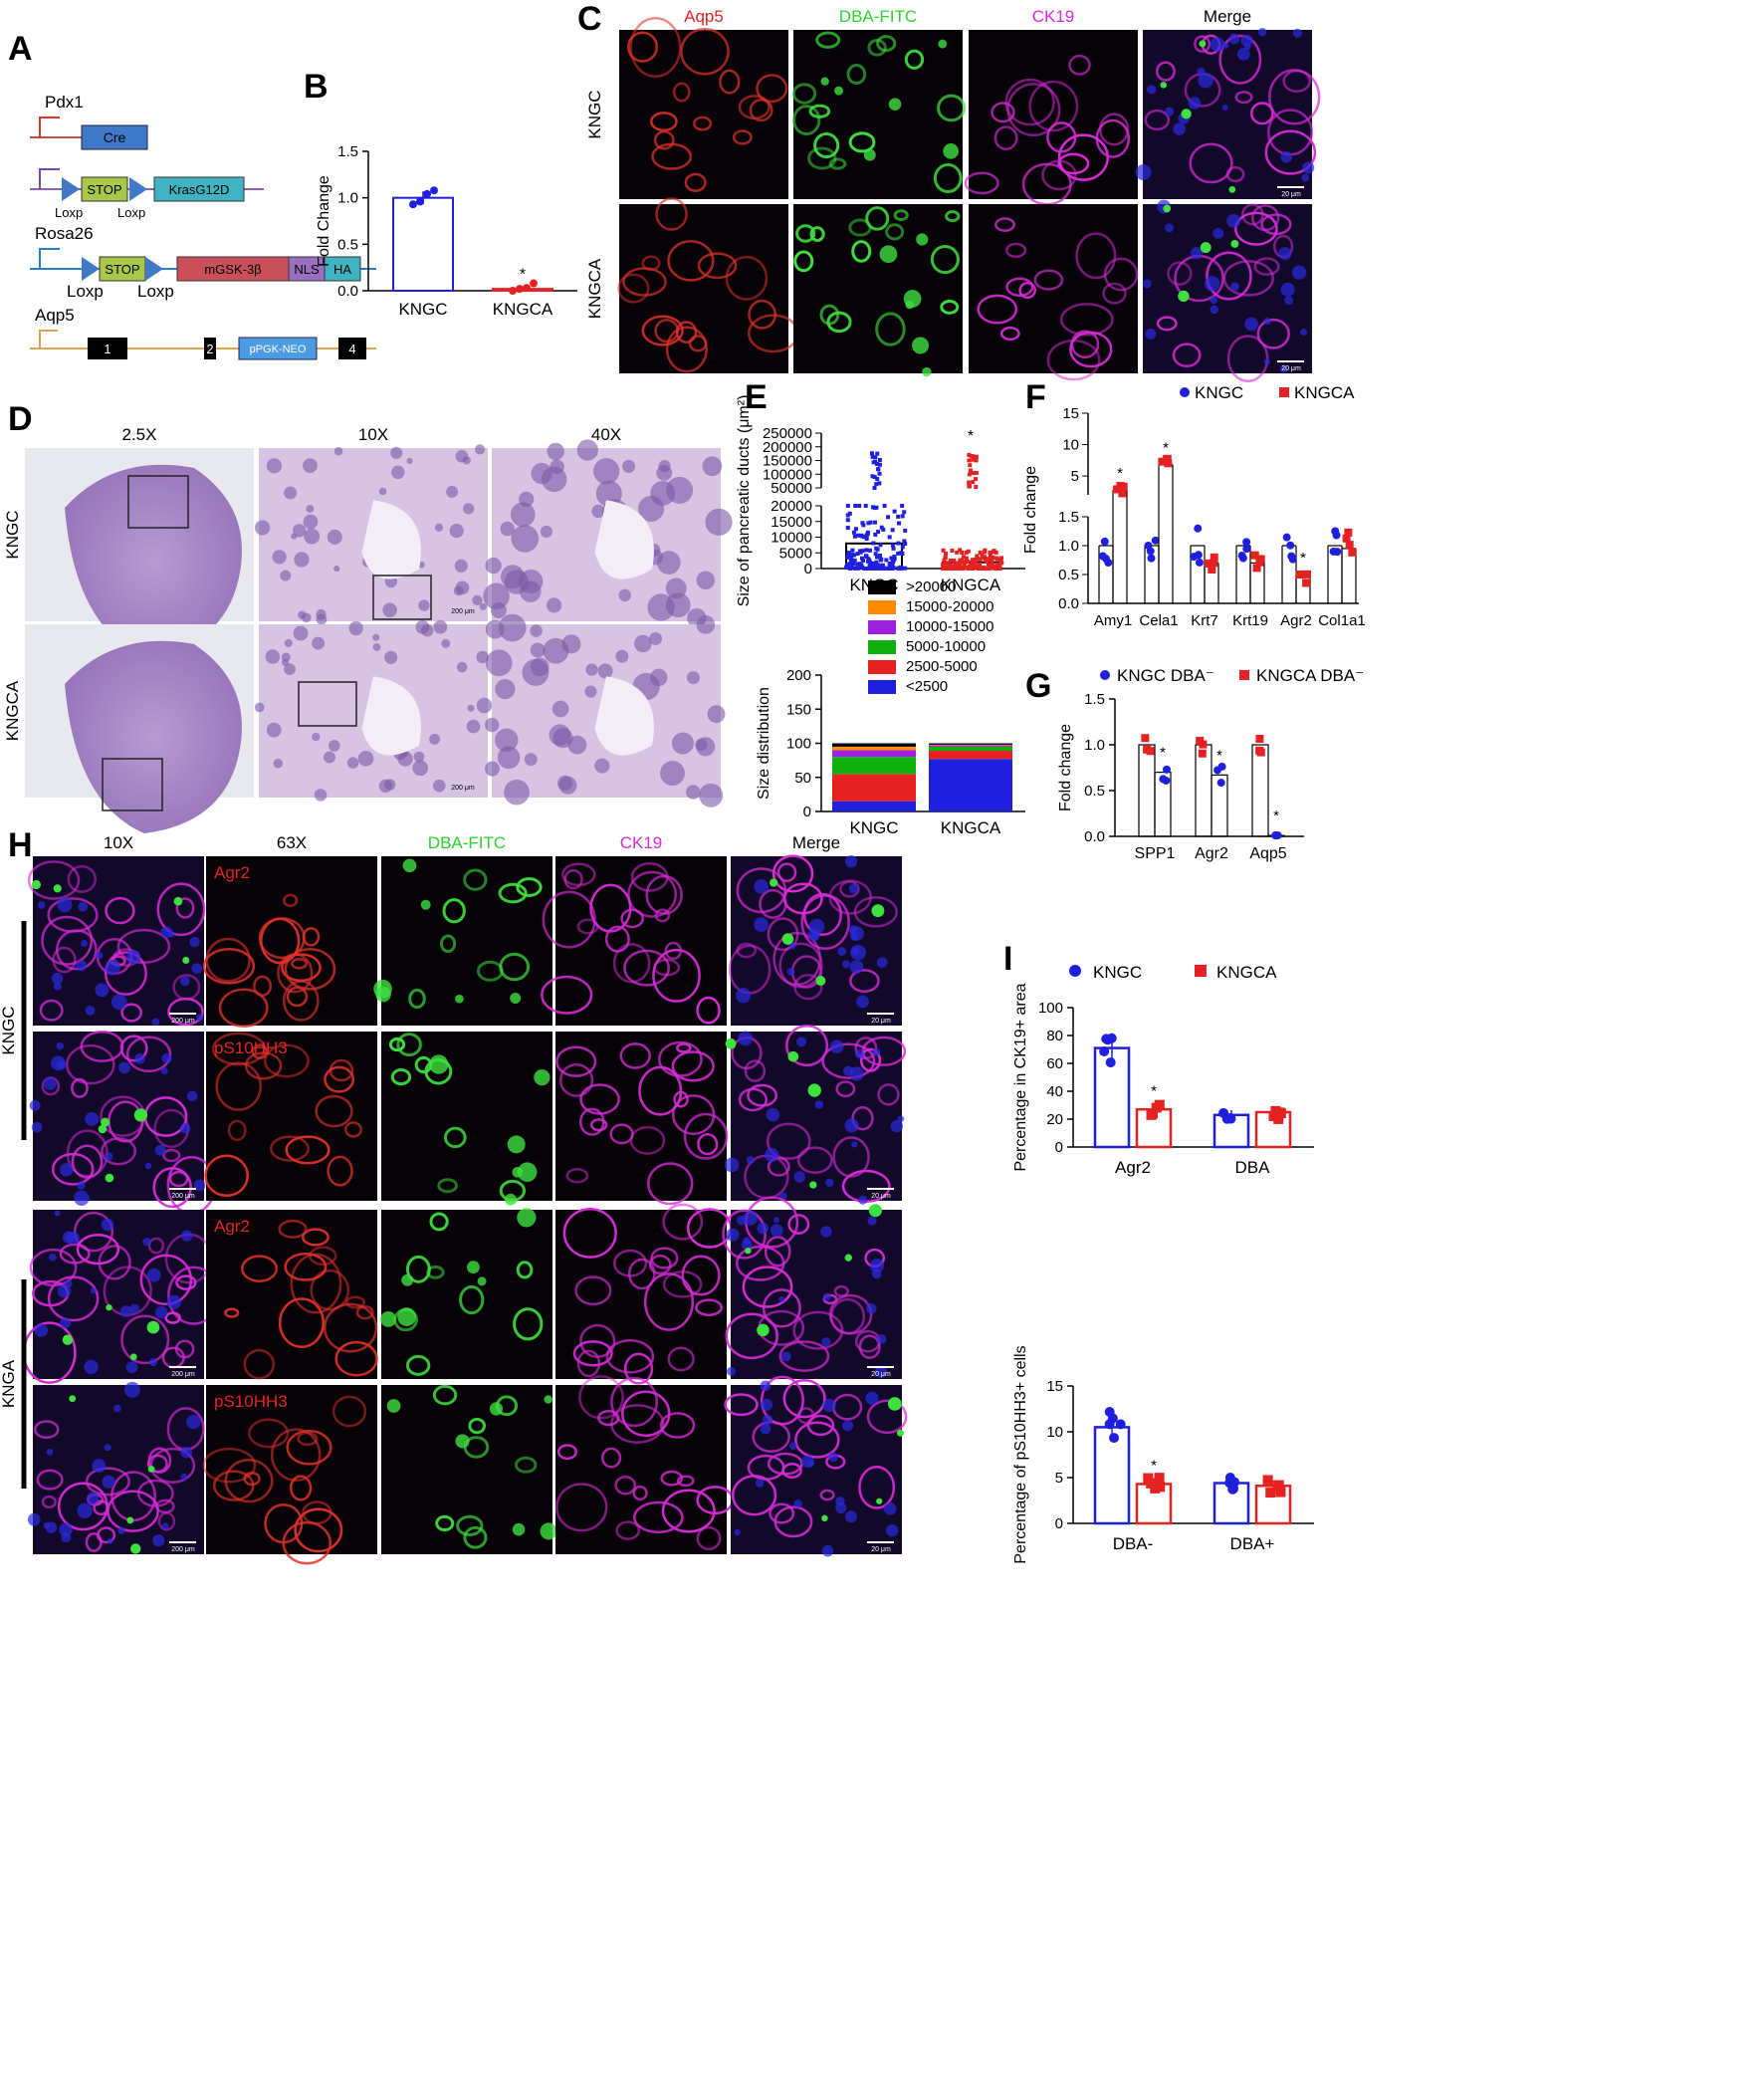 Image resolution: width=1764 pixels, height=2075 pixels. What do you see at coordinates (402, 598) in the screenshot?
I see `zoom-box` at bounding box center [402, 598].